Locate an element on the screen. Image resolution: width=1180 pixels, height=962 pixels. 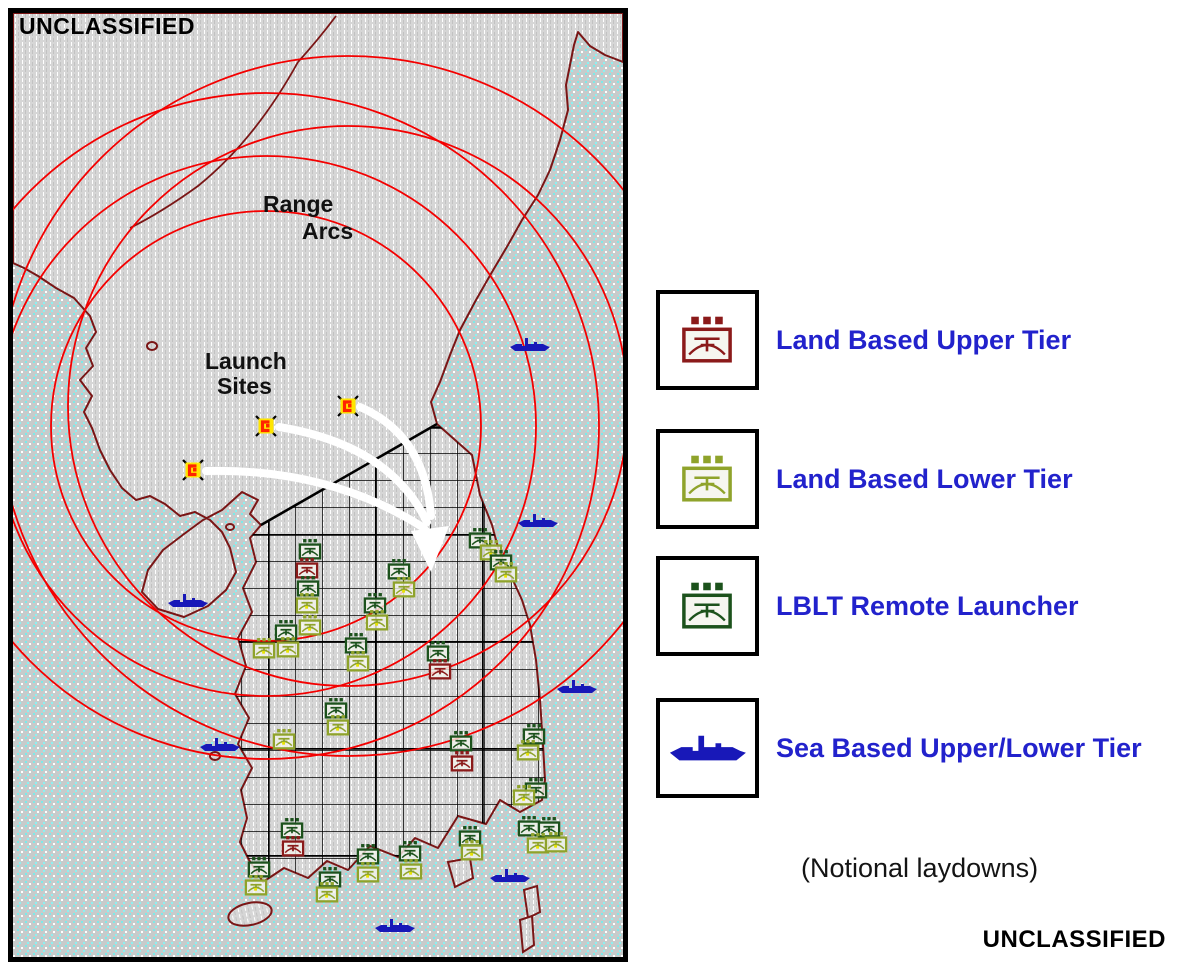
range-arcs-label-line2: Arcs is located at coordinates (327, 231).